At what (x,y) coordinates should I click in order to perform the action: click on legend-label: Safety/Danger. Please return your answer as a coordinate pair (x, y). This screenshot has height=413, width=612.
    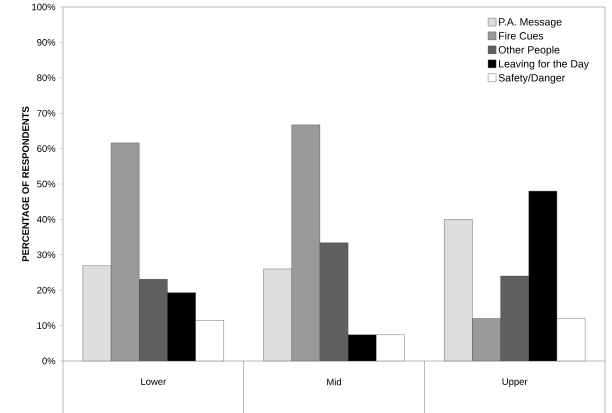
    Looking at the image, I should click on (531, 79).